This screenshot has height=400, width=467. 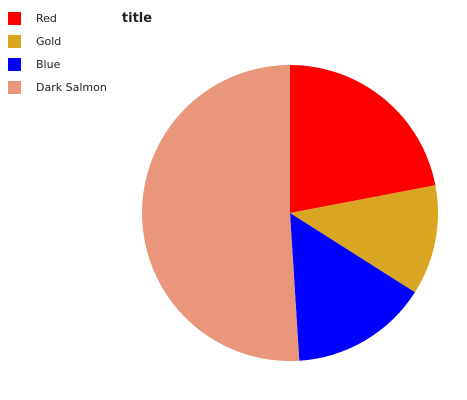 I want to click on legend-item: Dark Salmon, so click(x=57, y=87).